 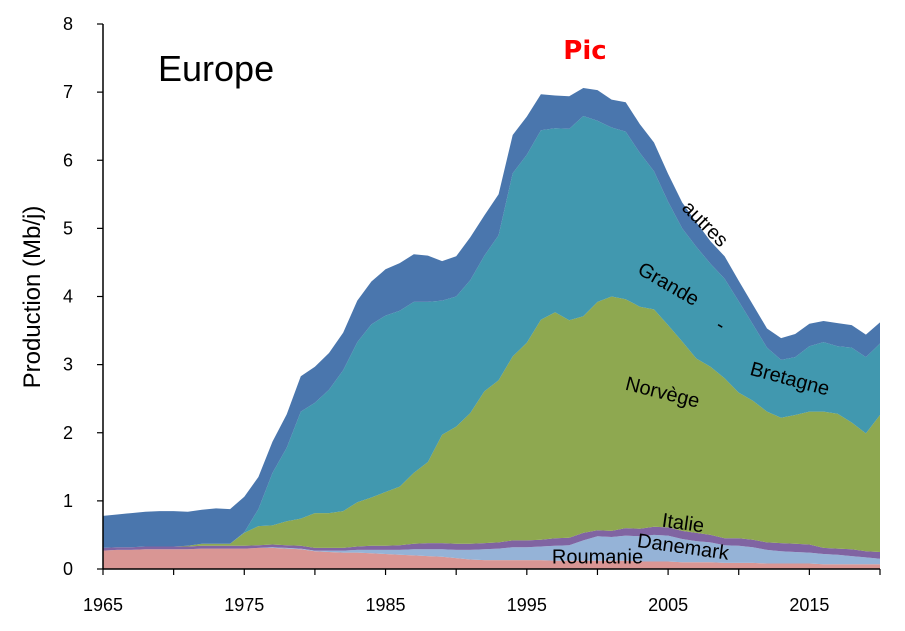 I want to click on y-axis-label: Production (Mb/j), so click(x=32, y=297).